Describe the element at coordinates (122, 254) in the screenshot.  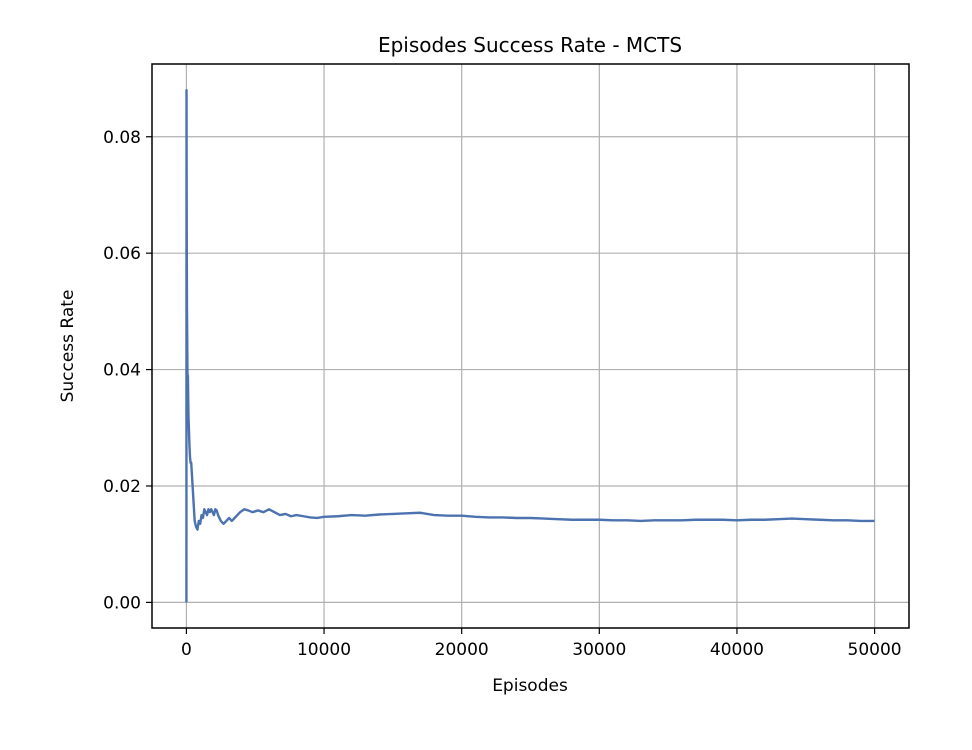
I see `y-tick-label: 0.06` at that location.